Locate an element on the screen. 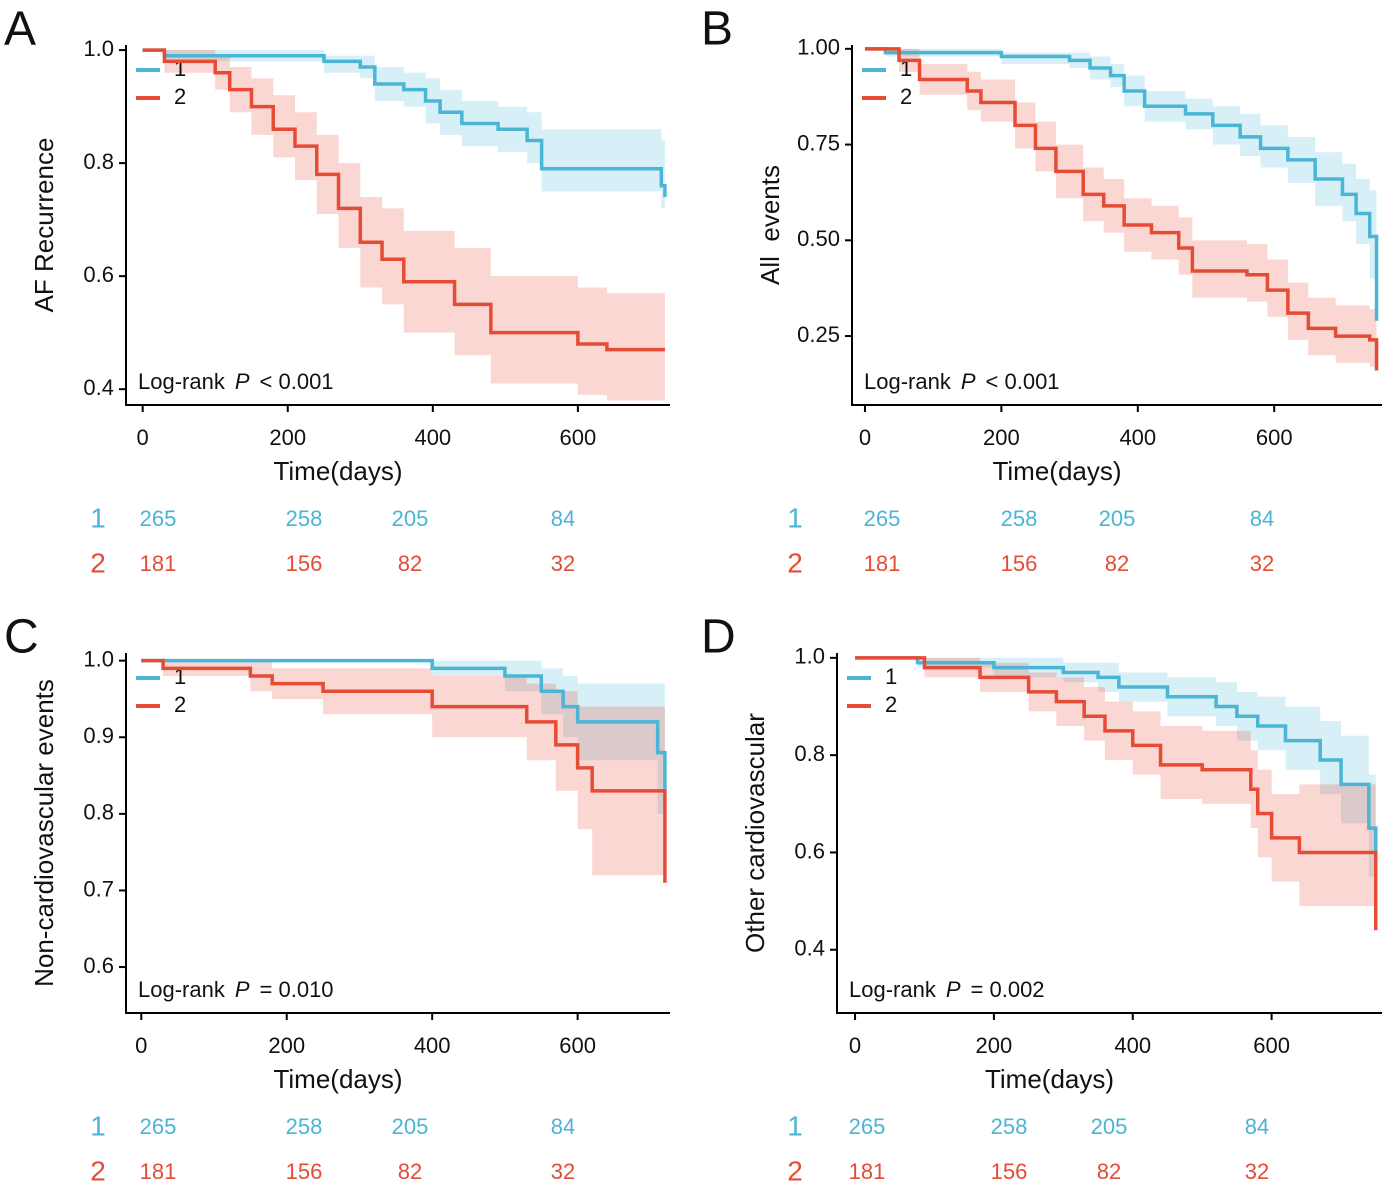  legend-label: 1 is located at coordinates (891, 676).